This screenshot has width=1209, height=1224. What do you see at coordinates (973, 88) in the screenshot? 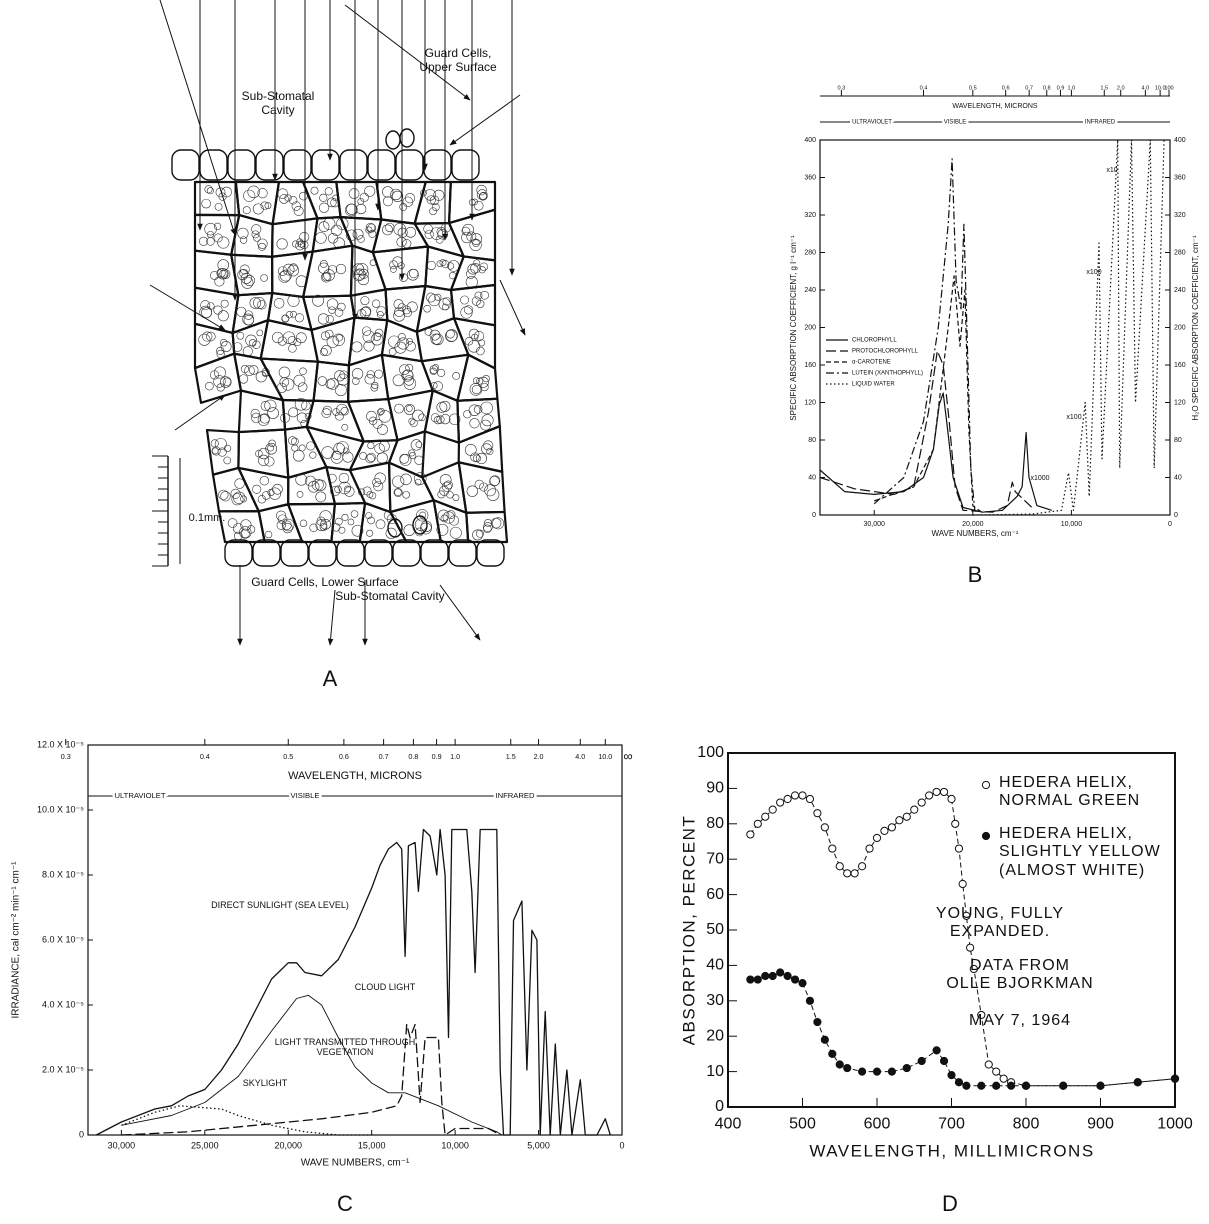
I see `x2-tick-label: 0.5` at bounding box center [973, 88].